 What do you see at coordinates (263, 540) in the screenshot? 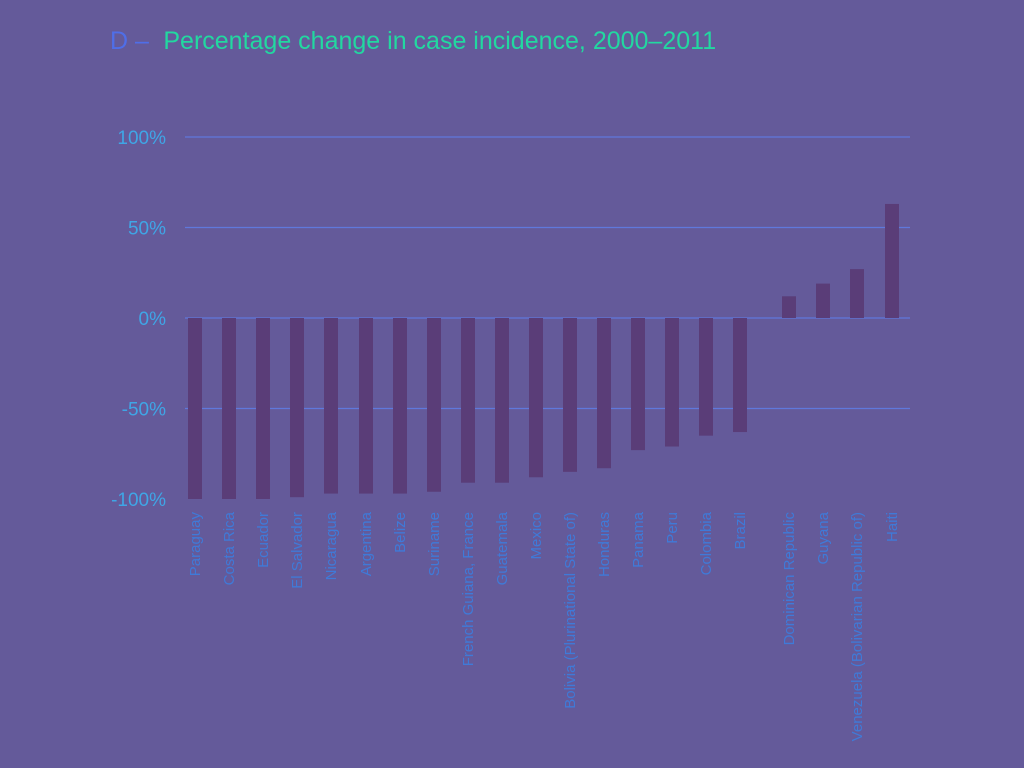
I see `x-tick-label: Ecuador` at bounding box center [263, 540].